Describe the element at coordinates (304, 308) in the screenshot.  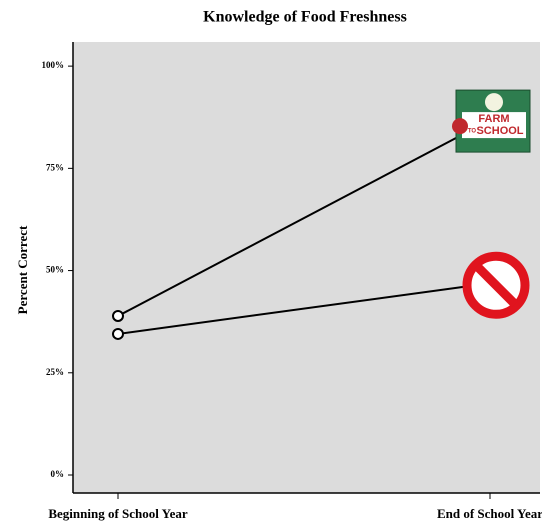
I see `series-line` at that location.